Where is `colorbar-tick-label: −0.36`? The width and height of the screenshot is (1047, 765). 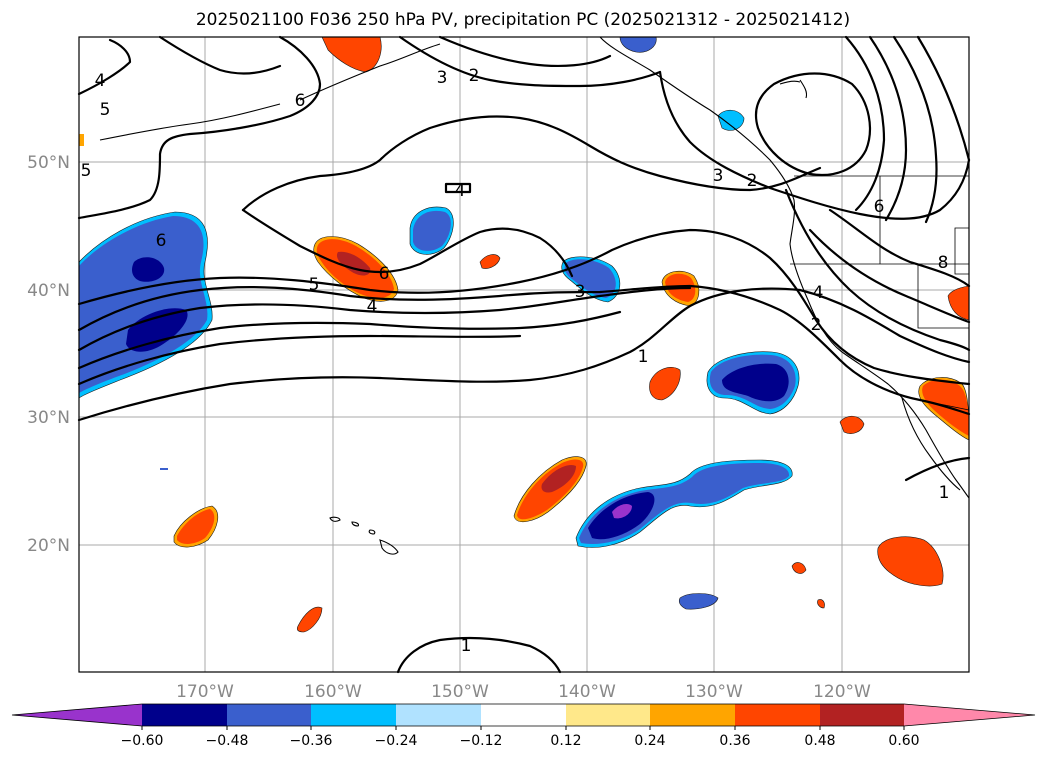
colorbar-tick-label: −0.36 is located at coordinates (311, 741).